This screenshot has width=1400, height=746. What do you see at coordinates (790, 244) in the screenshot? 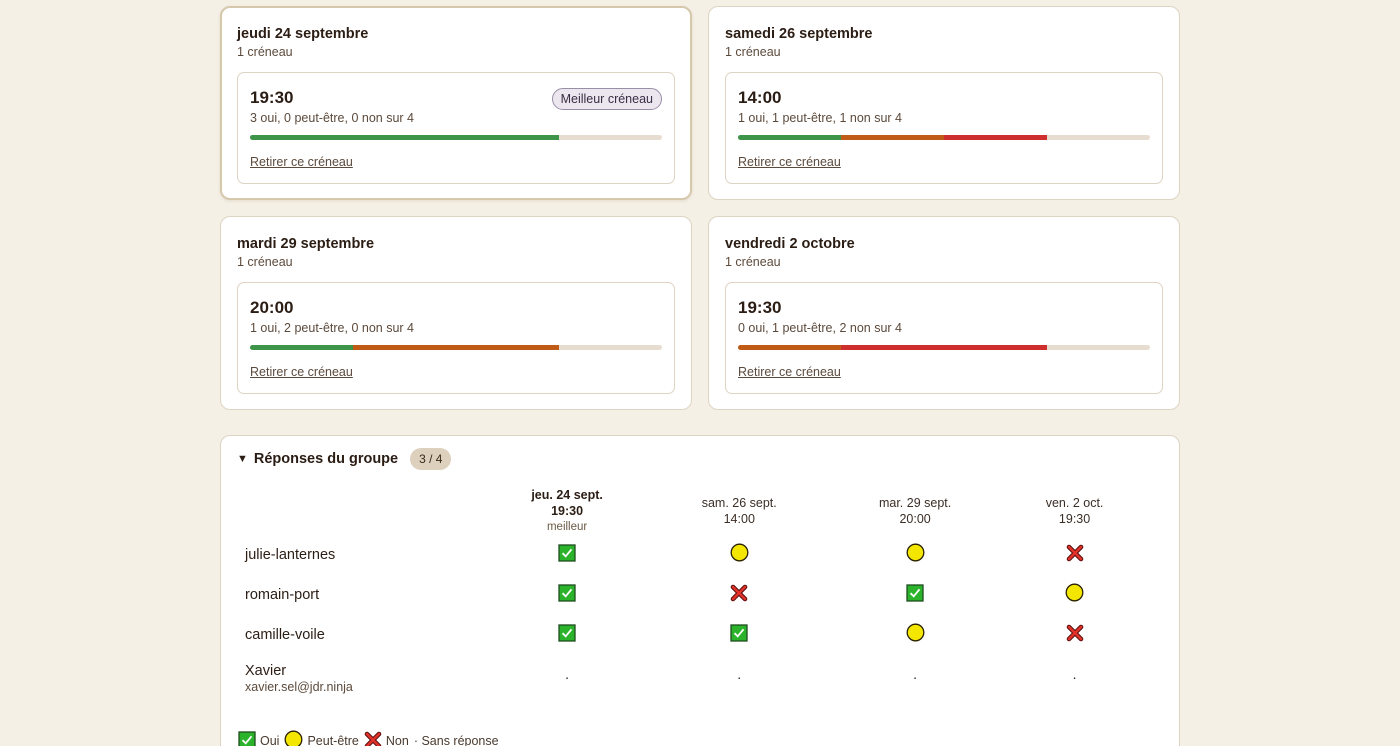
I see `day-title: vendredi 2 octobre` at bounding box center [790, 244].